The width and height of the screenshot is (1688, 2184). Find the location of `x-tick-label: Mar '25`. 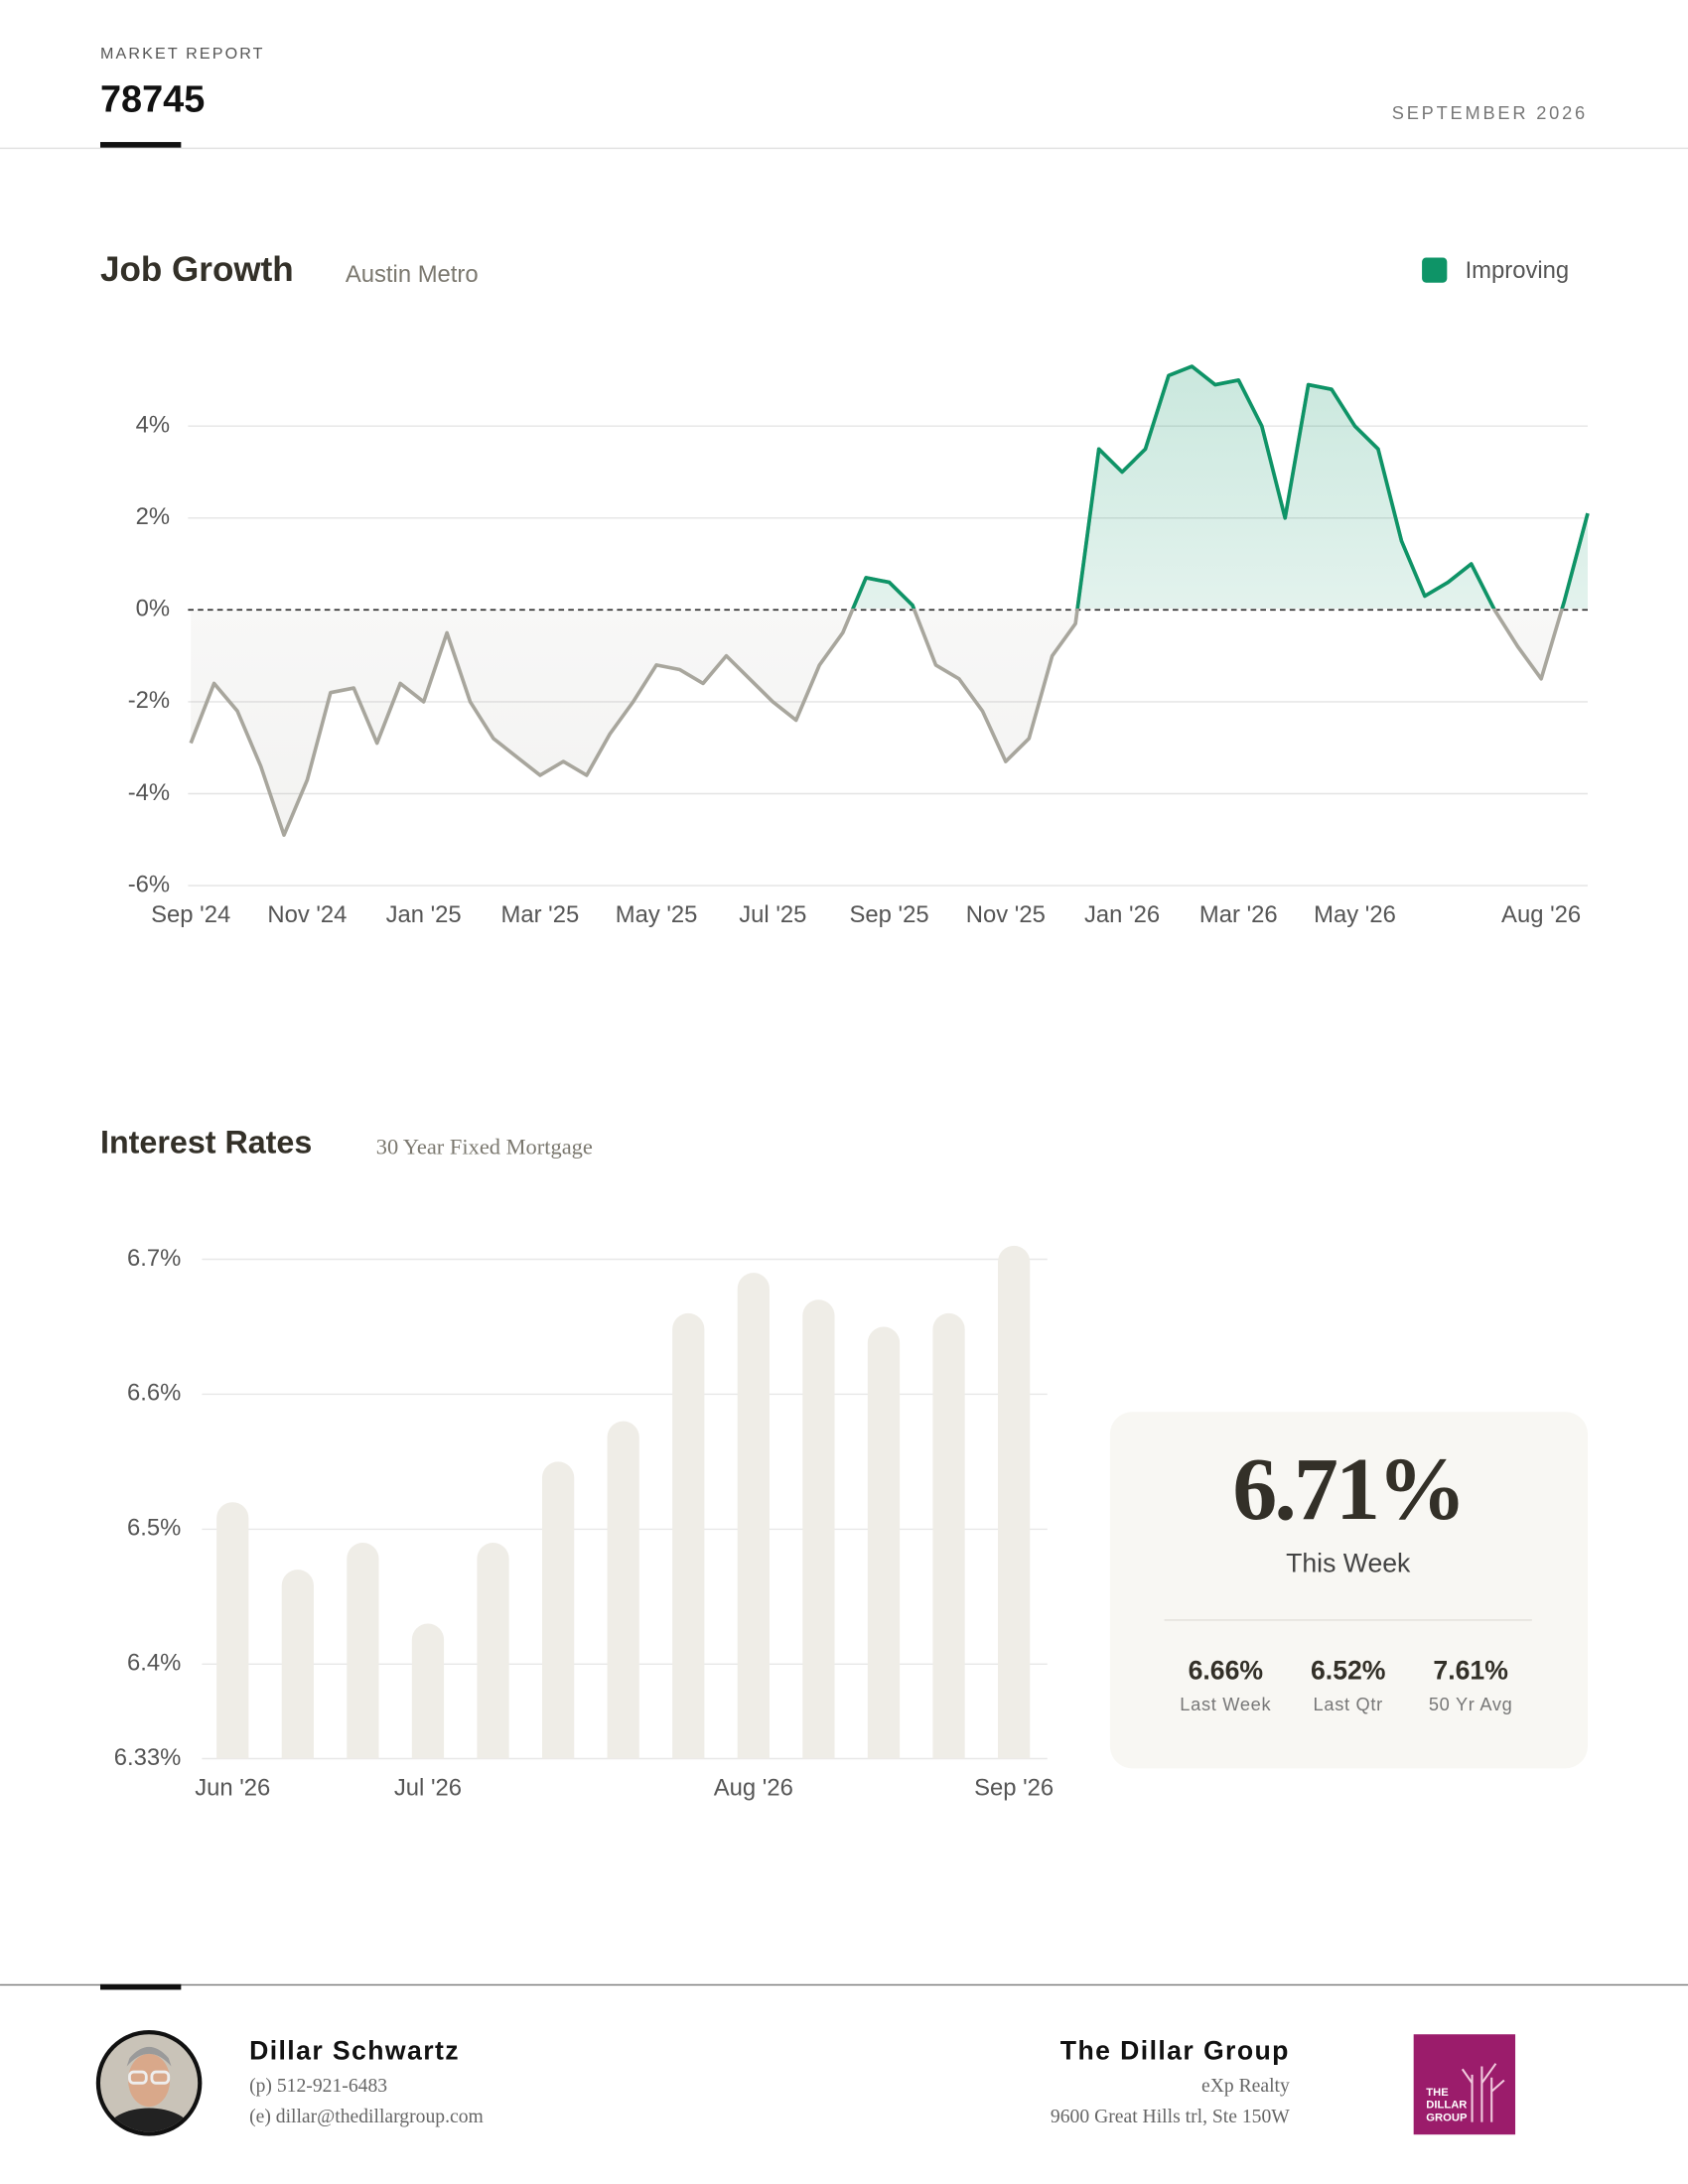

x-tick-label: Mar '25 is located at coordinates (540, 914).